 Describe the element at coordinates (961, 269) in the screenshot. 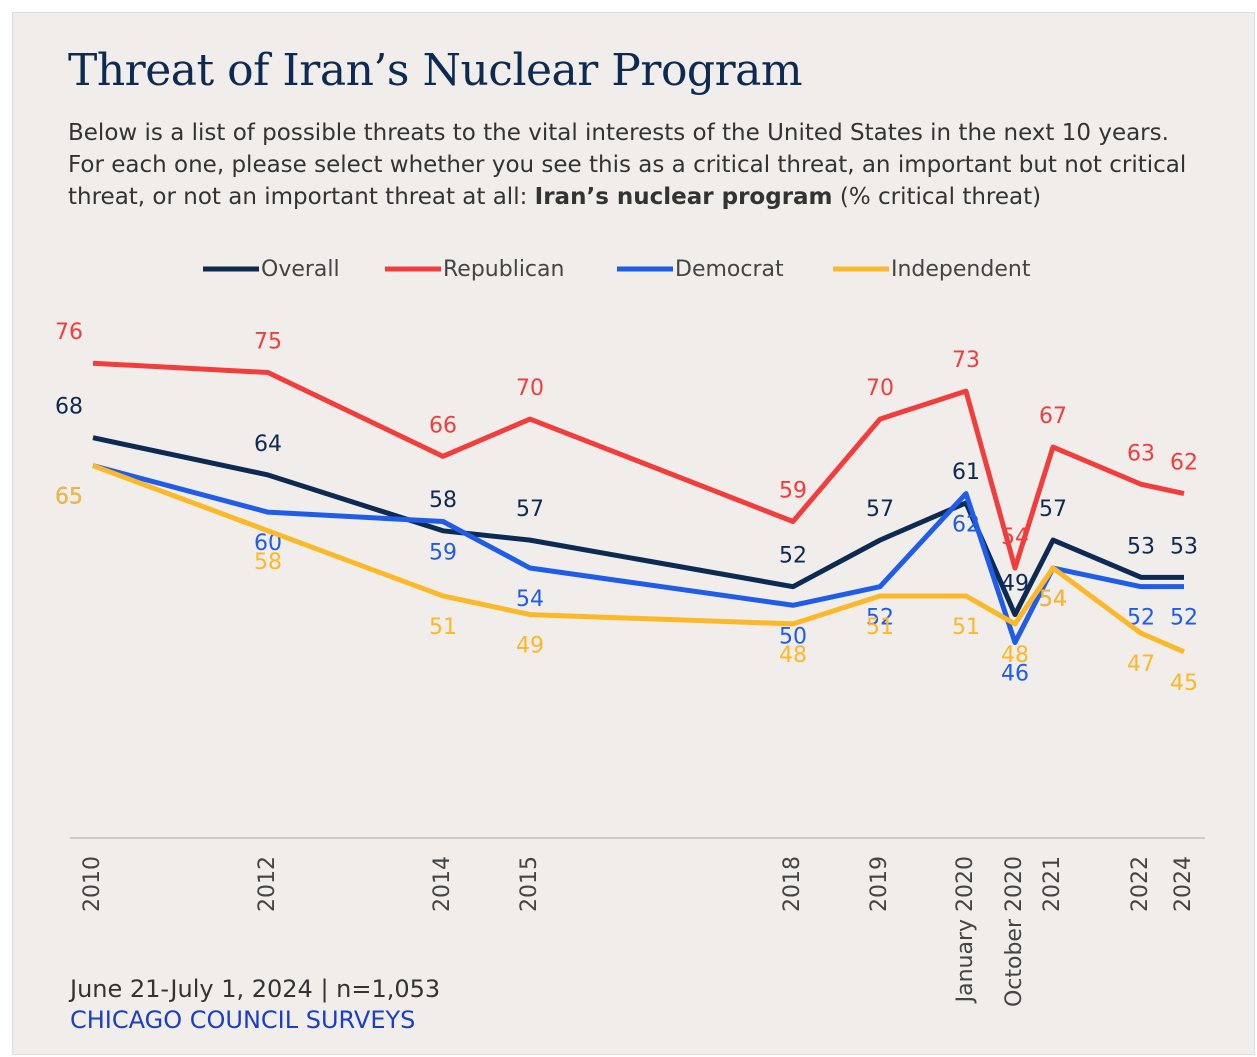

I see `legend-label: Independent` at that location.